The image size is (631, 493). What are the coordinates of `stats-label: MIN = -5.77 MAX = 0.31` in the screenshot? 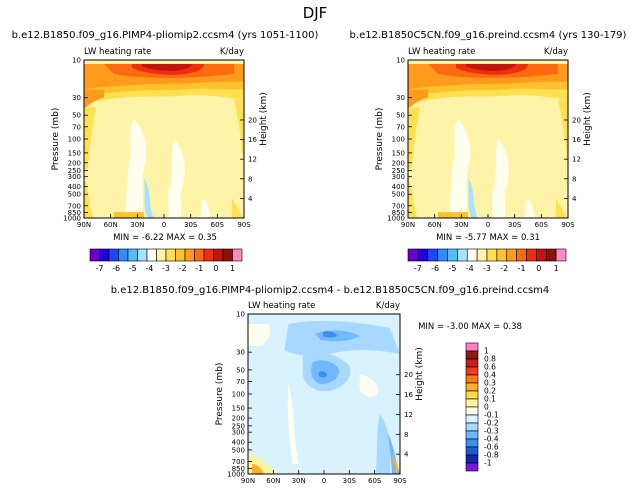 It's located at (488, 238).